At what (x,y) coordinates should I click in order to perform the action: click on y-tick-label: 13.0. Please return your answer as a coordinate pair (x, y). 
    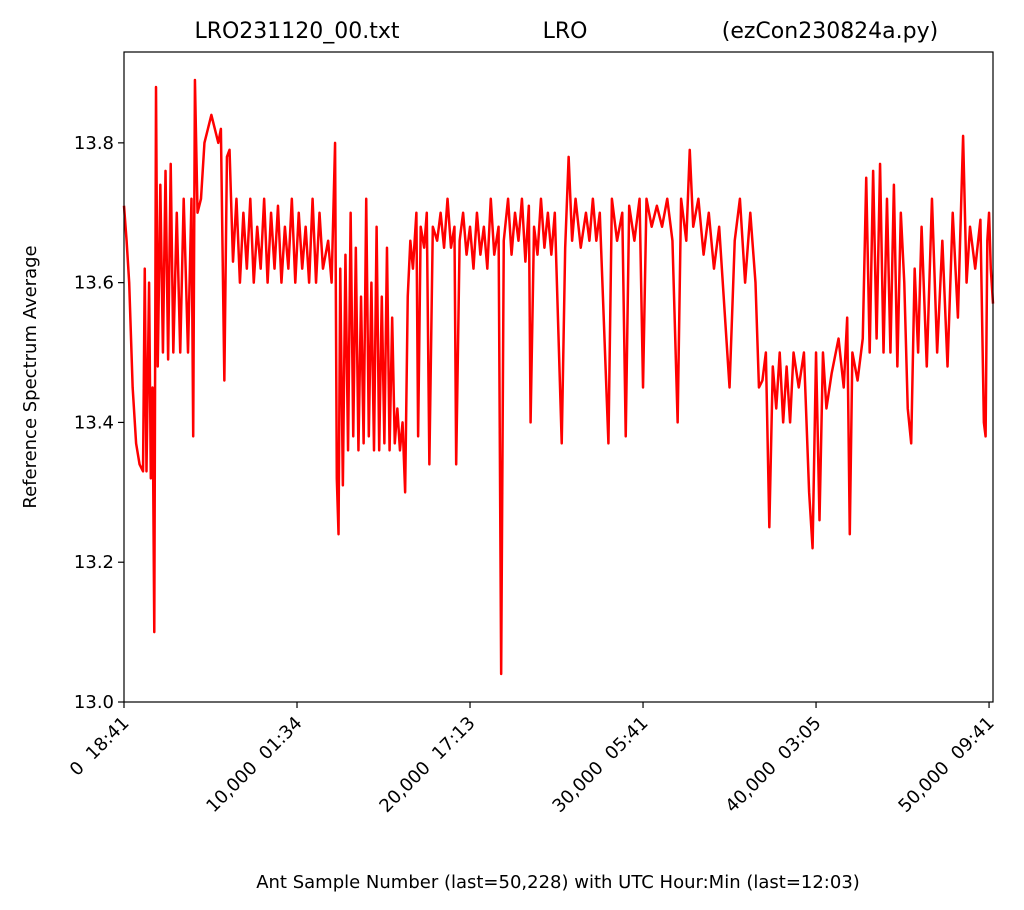
    Looking at the image, I should click on (94, 702).